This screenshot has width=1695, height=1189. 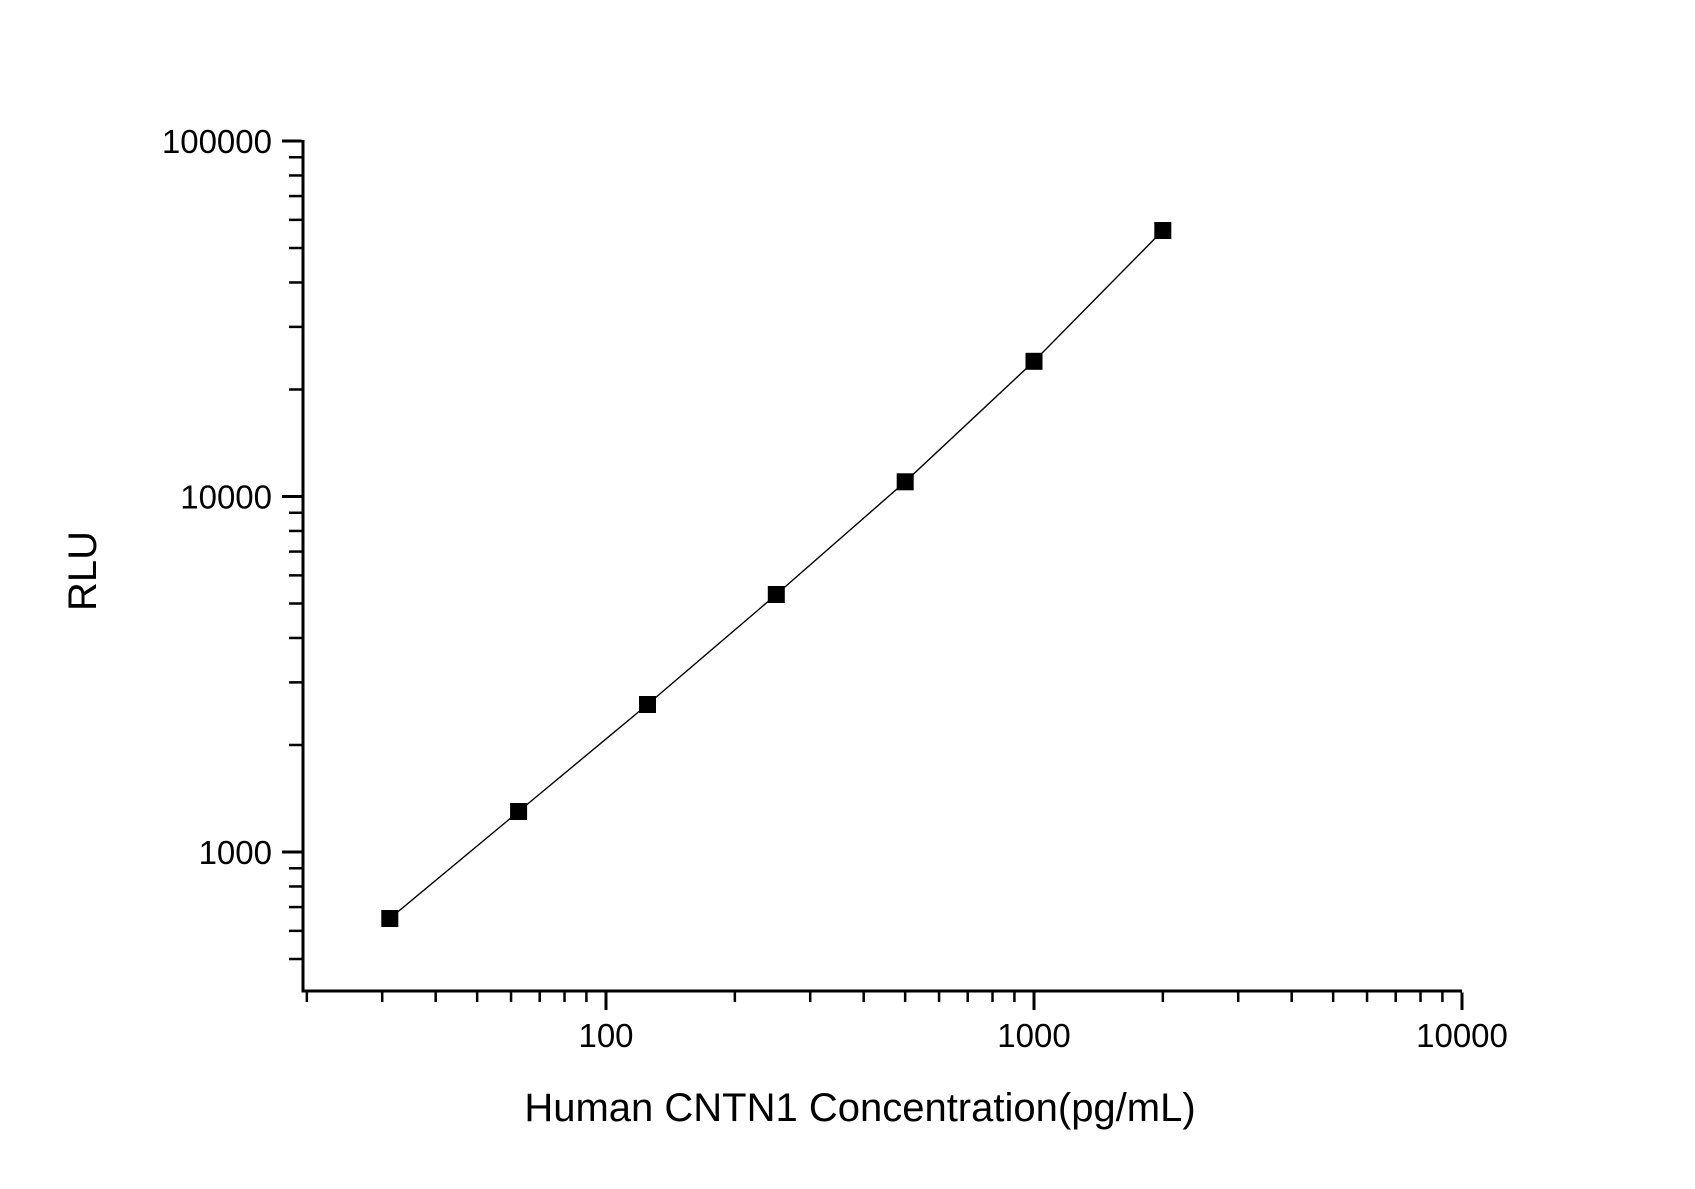 I want to click on x-axis-title: Human CNTN1 Concentration(pg/mL), so click(x=859, y=1108).